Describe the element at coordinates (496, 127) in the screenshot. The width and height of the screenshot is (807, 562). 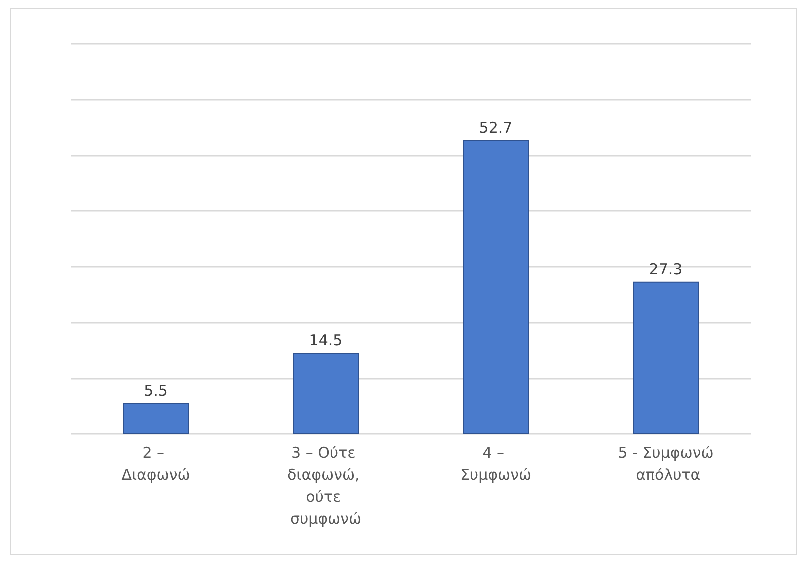
I see `data-label: 52.7` at that location.